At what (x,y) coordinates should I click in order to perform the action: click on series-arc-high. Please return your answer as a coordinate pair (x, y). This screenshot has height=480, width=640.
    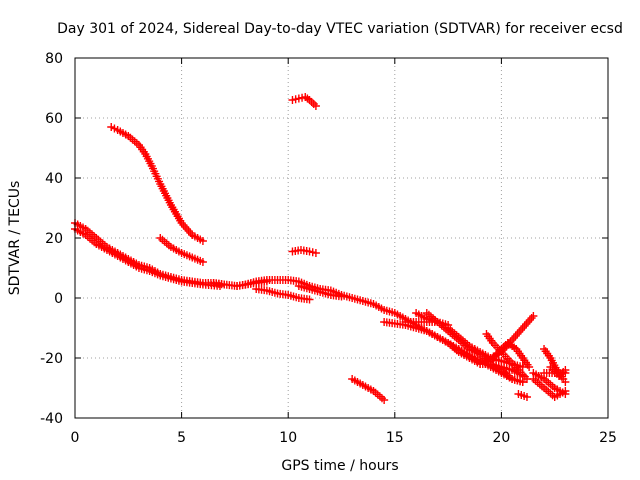
    Looking at the image, I should click on (157, 184).